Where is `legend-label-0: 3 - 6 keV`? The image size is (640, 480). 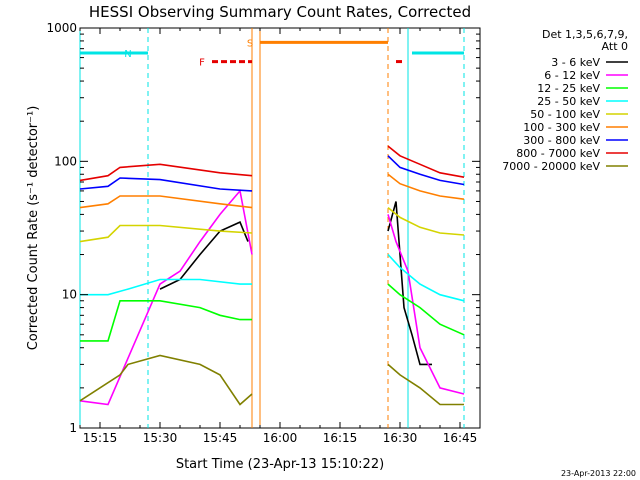
legend-label-0: 3 - 6 keV is located at coordinates (575, 62).